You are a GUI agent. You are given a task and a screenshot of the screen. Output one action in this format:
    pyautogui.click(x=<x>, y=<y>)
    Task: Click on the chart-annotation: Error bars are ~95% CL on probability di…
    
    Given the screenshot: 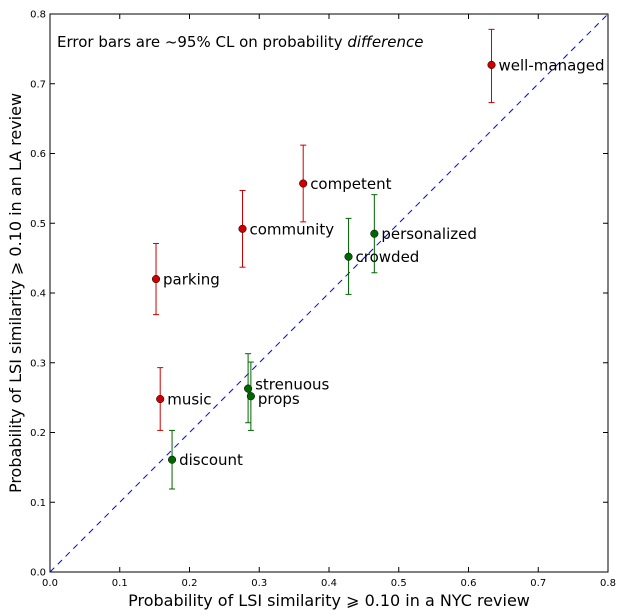 What is the action you would take?
    pyautogui.click(x=240, y=42)
    